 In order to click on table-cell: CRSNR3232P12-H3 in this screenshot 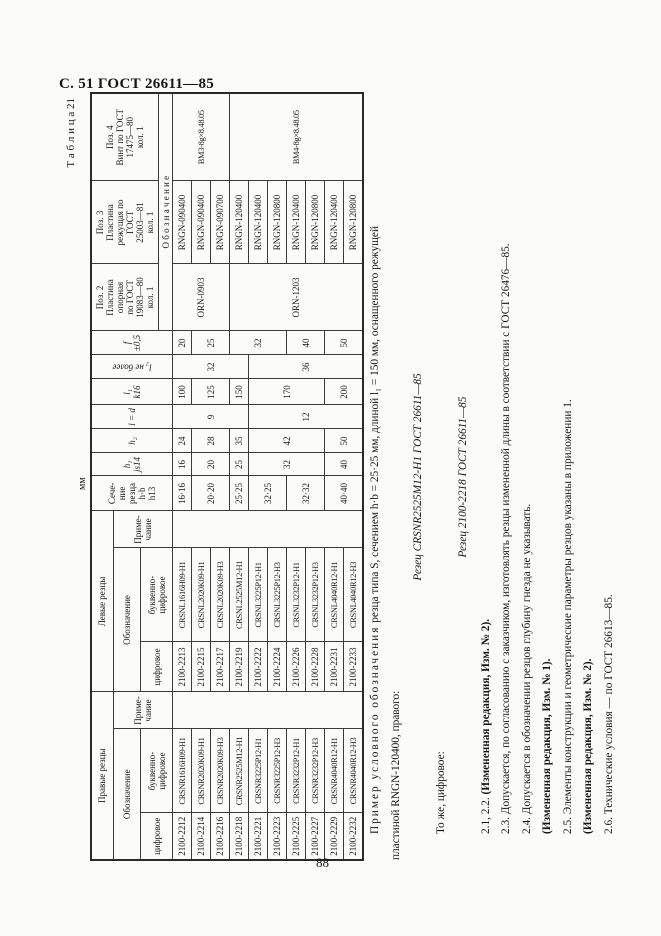, I will do `click(315, 771)`.